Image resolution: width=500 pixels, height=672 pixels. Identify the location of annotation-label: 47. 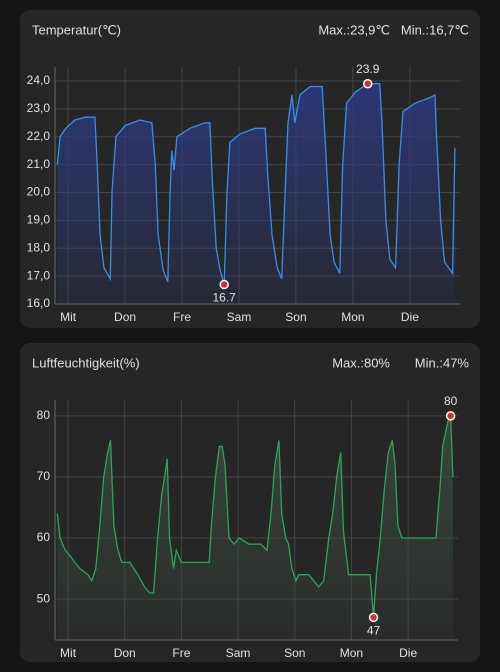
(374, 631).